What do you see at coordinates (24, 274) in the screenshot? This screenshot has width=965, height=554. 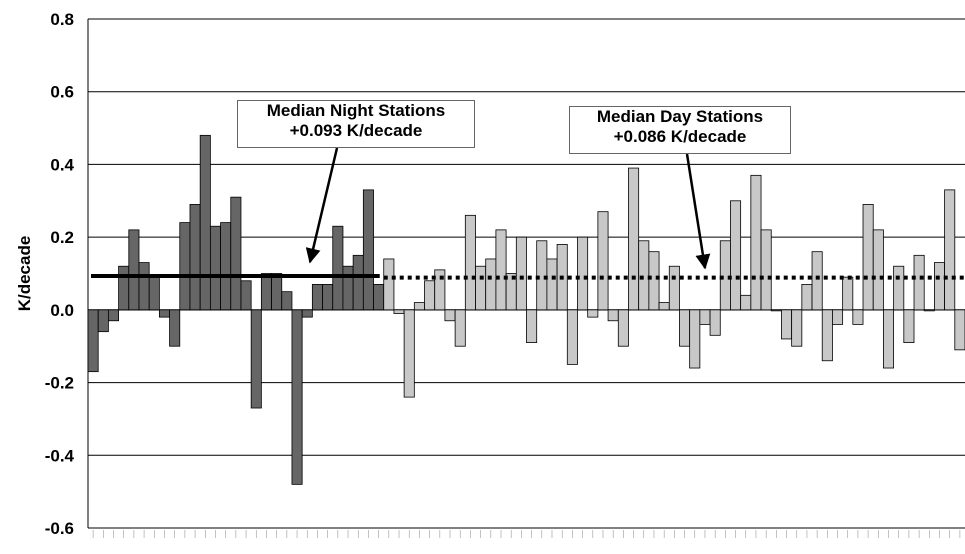 I see `y-axis-label: K/decade` at bounding box center [24, 274].